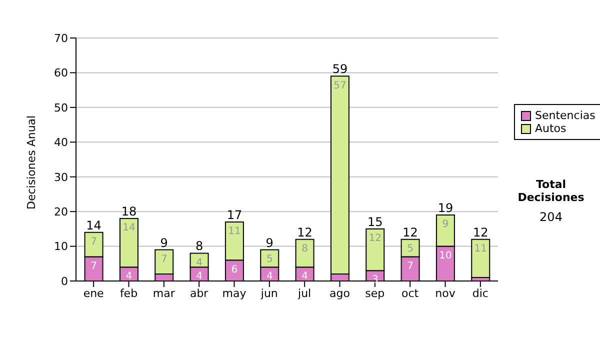  Describe the element at coordinates (375, 221) in the screenshot. I see `total-label: 15` at that location.